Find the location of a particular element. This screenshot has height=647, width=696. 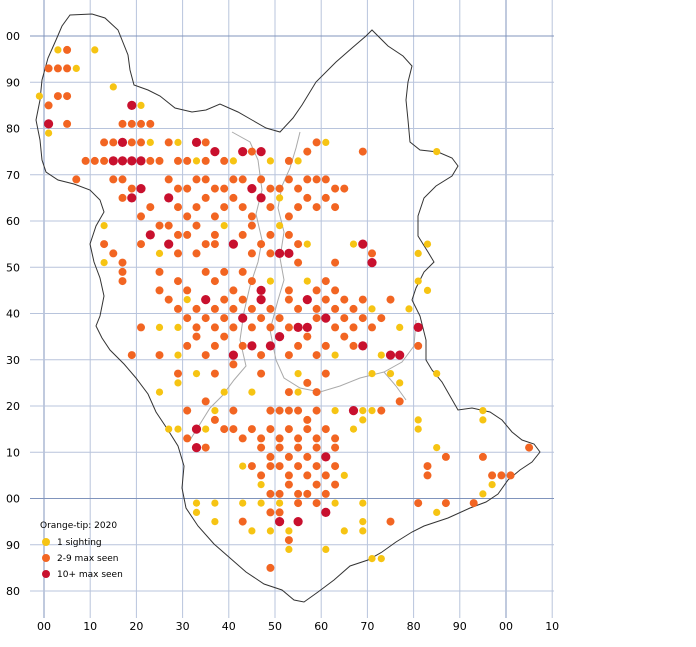

x-tick-label: 10 is located at coordinates (90, 626).